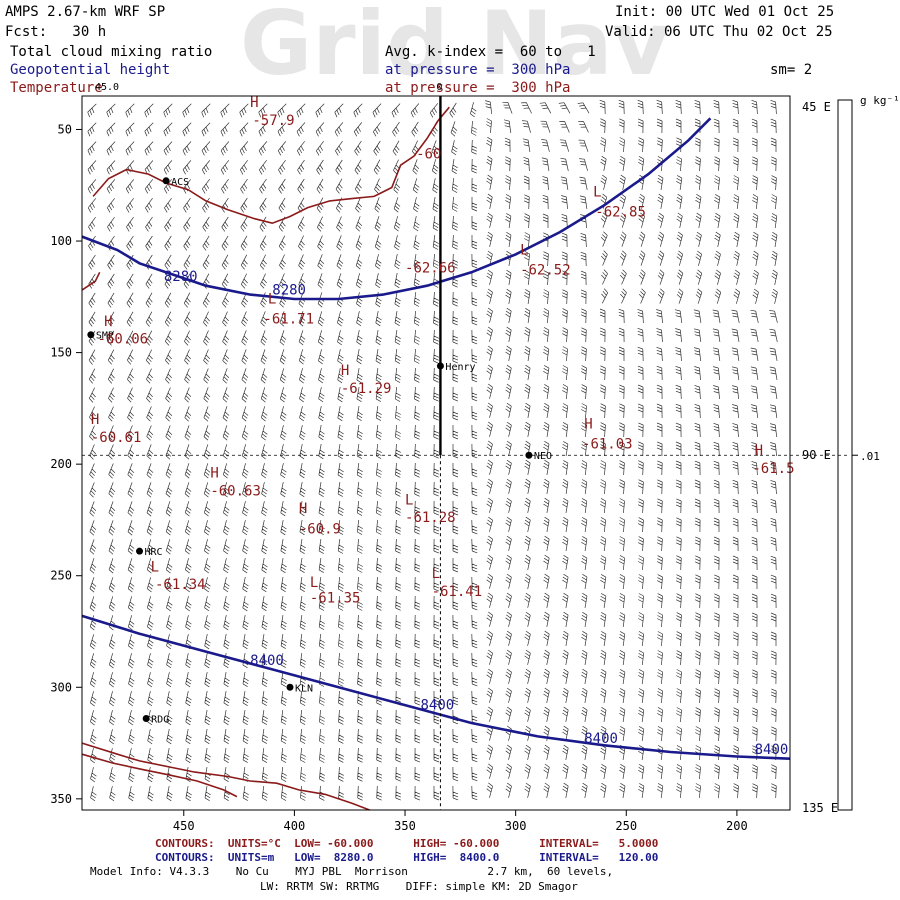 This screenshot has width=900, height=900. Describe the element at coordinates (516, 826) in the screenshot. I see `x-tick-label-300: 300` at that location.